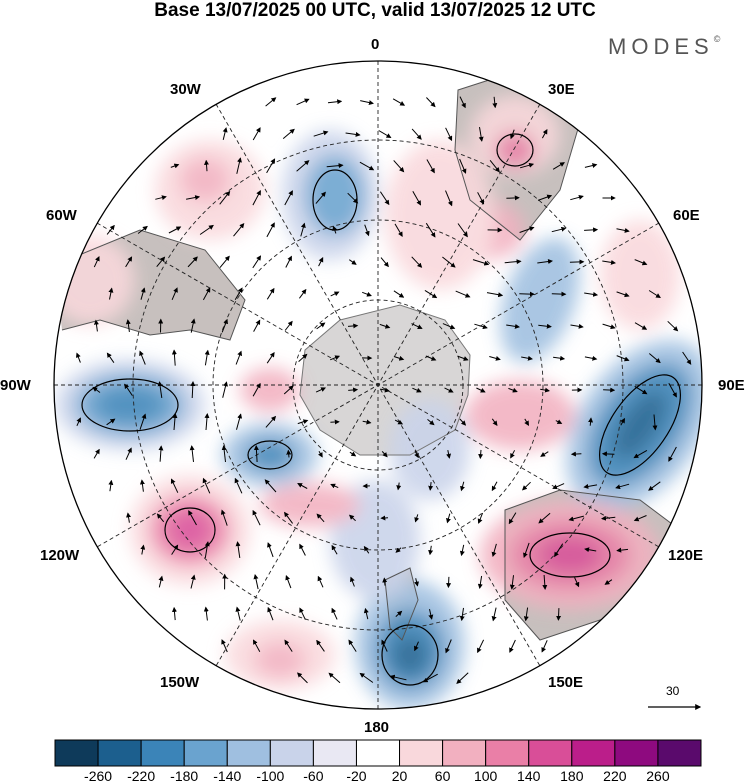 The image size is (750, 784). Describe the element at coordinates (685, 556) in the screenshot. I see `lon-label-120e: 120E` at that location.